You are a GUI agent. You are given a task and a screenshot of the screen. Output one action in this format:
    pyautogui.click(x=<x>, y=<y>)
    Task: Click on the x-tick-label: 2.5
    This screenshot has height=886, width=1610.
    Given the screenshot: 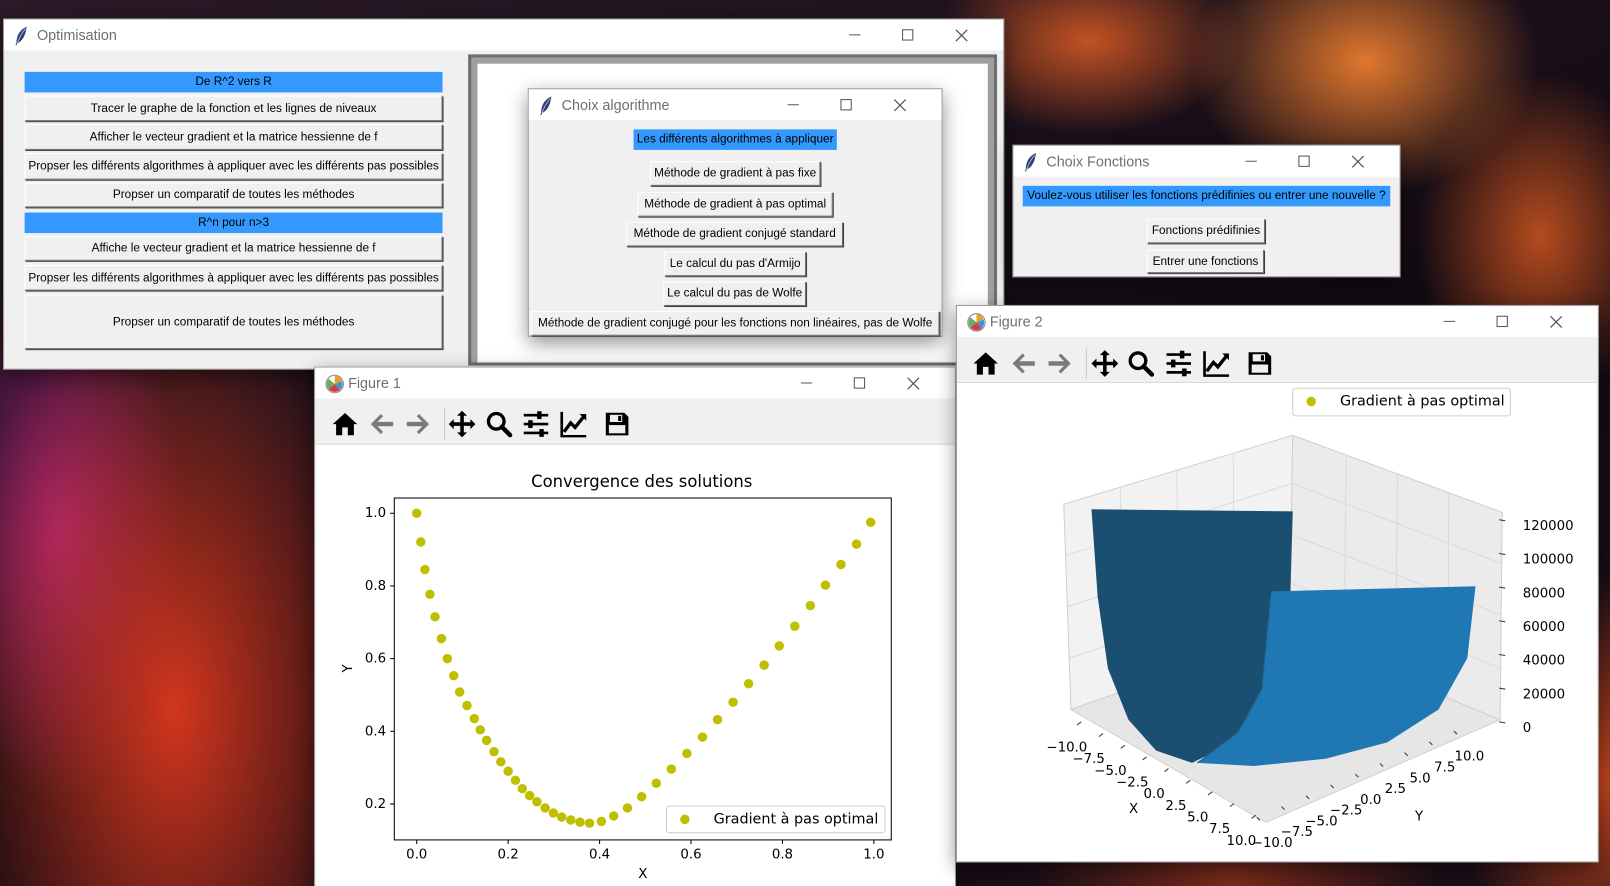 What is the action you would take?
    pyautogui.click(x=1175, y=806)
    